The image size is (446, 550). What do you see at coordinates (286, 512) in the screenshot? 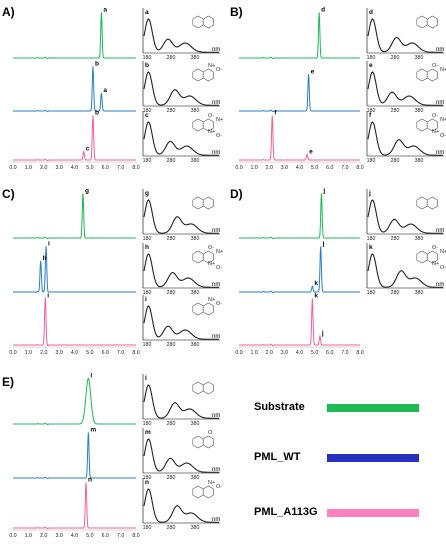
I see `legend-label: PML_A113G` at bounding box center [286, 512].